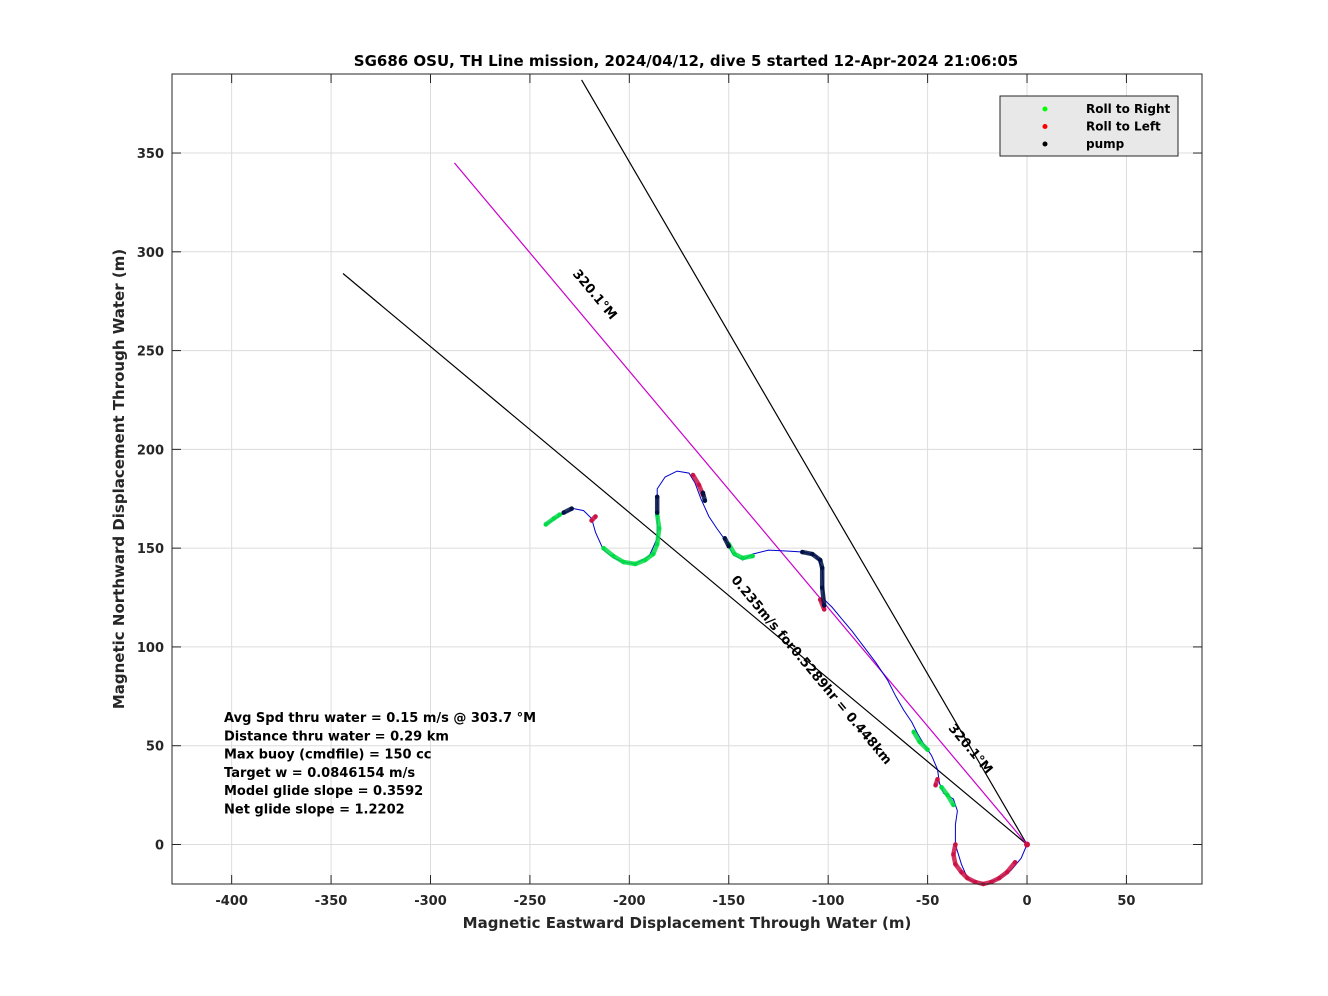 Image resolution: width=1328 pixels, height=996 pixels. Describe the element at coordinates (319, 773) in the screenshot. I see `stat-line: Target w = 0.0846154 m/s` at that location.